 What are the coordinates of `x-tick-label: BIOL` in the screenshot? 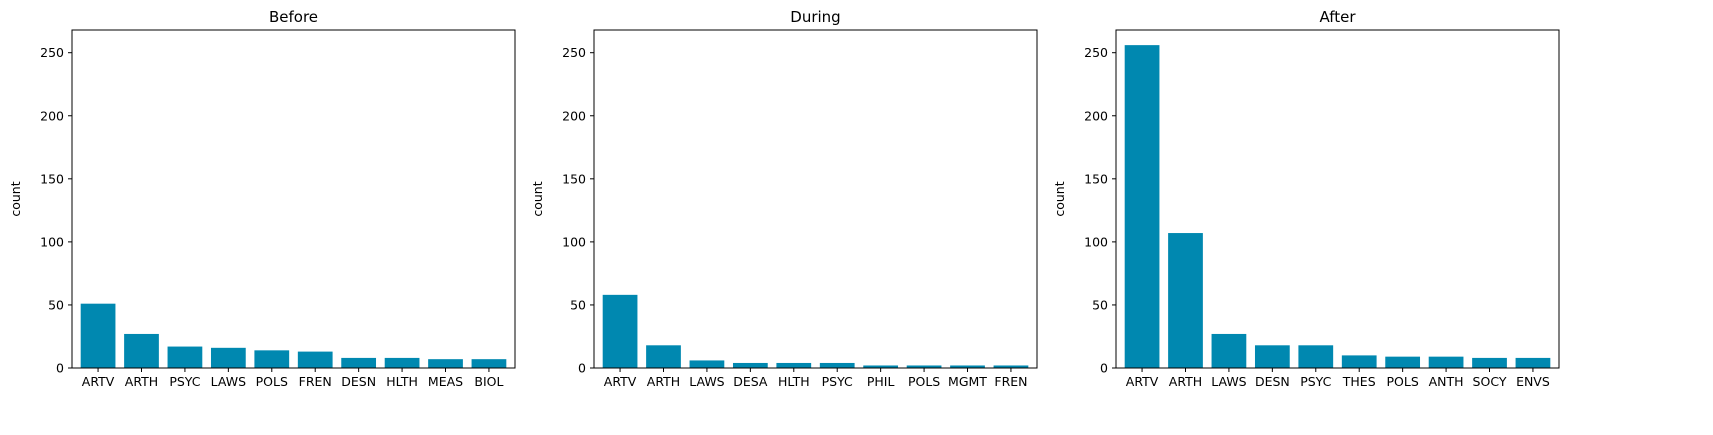 It's located at (488, 381).